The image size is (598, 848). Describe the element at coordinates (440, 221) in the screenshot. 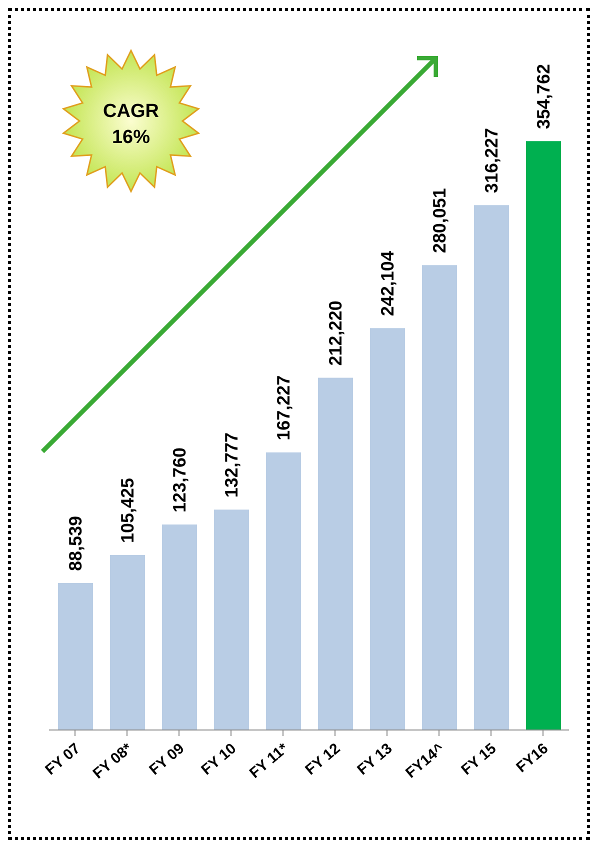

I see `data-label: 280,051` at that location.